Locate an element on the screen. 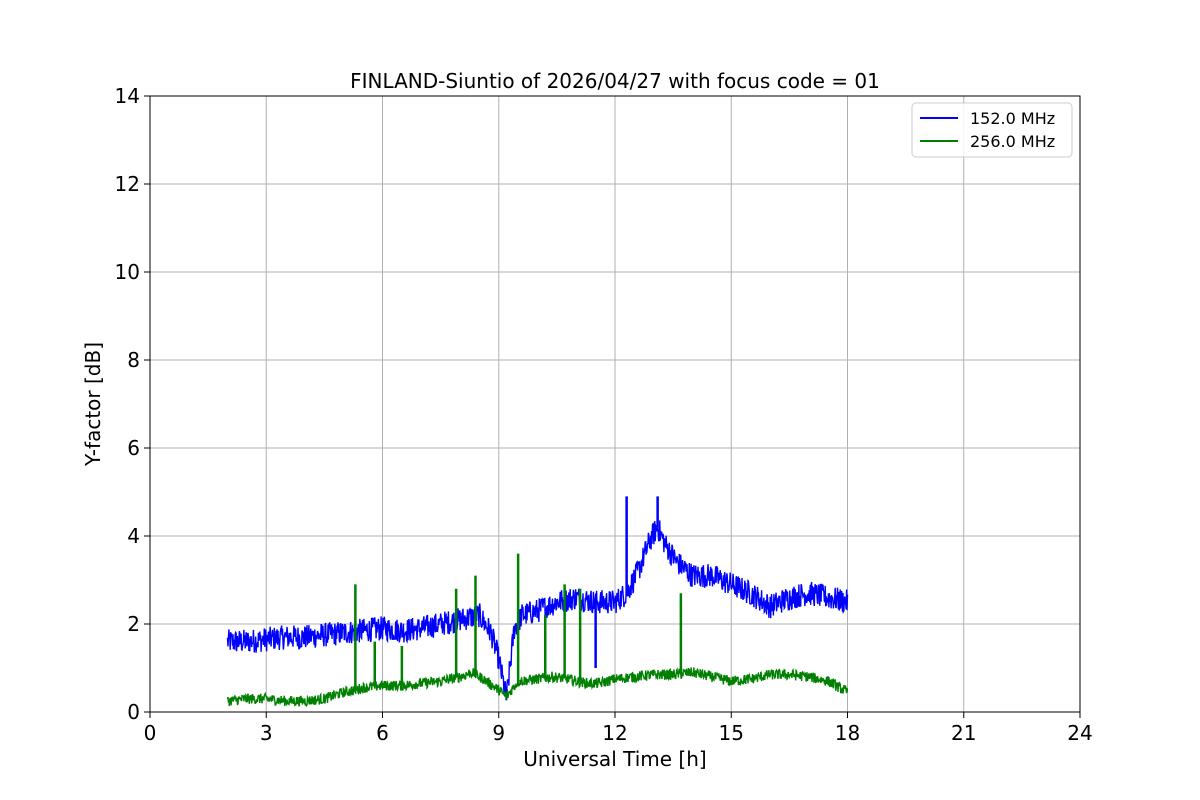  y-tick-label: 8 is located at coordinates (133, 360).